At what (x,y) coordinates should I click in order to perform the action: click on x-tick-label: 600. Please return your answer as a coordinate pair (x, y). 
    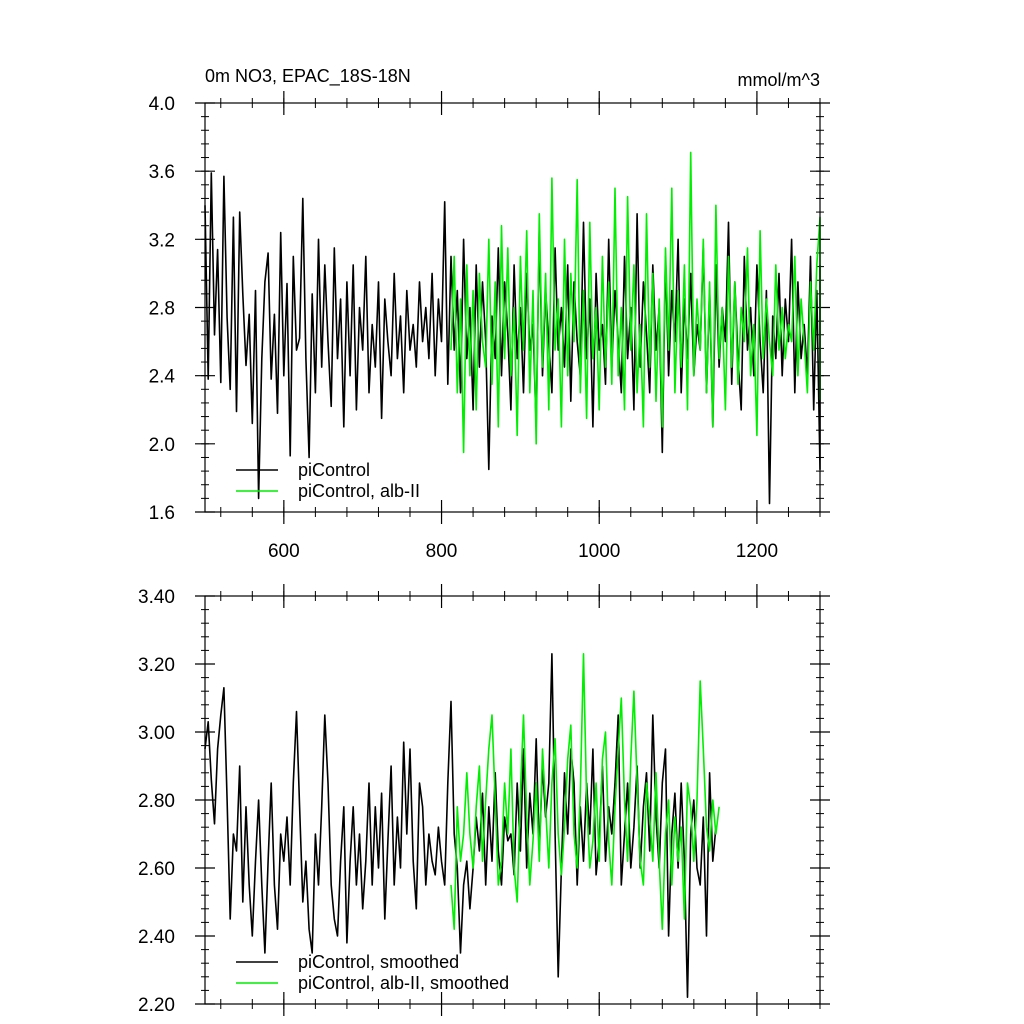
    Looking at the image, I should click on (284, 551).